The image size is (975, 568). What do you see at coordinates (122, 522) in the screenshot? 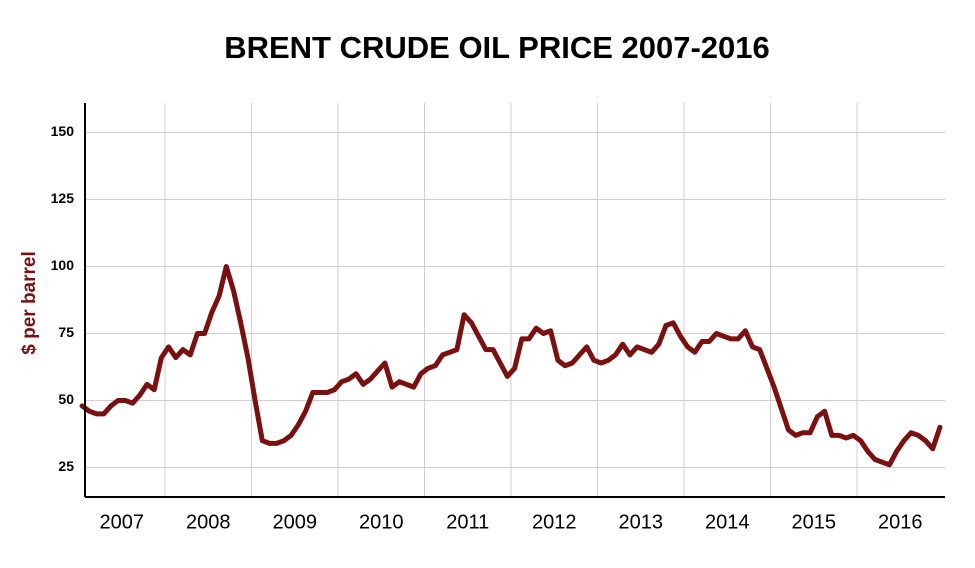
I see `x-tick-label: 2007` at bounding box center [122, 522].